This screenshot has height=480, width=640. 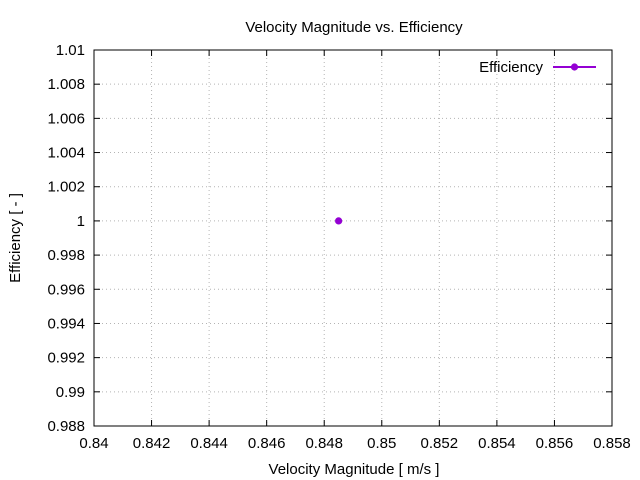 What do you see at coordinates (152, 443) in the screenshot?
I see `x-tick-label: 0.842` at bounding box center [152, 443].